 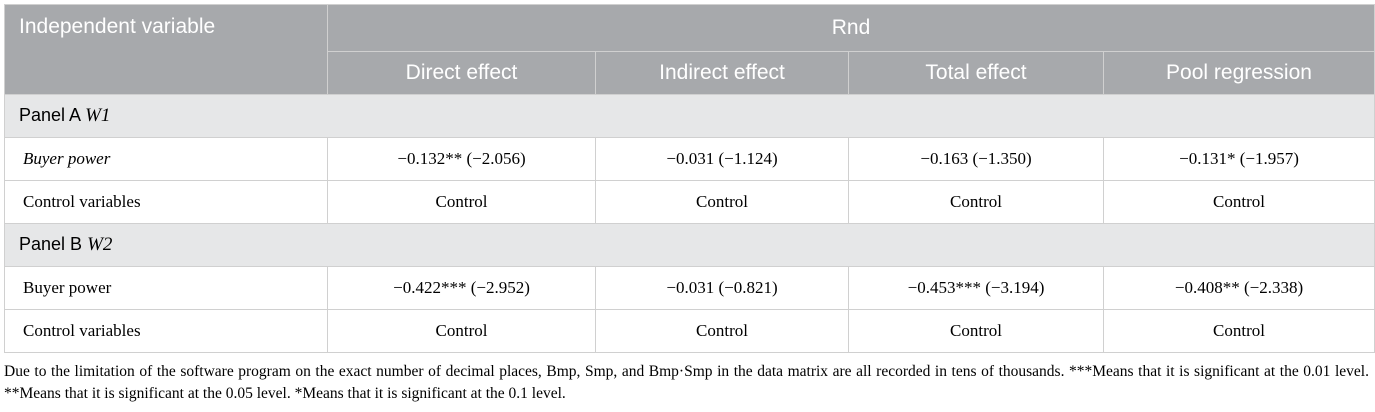 What do you see at coordinates (166, 49) in the screenshot?
I see `header-cell: Independent variable` at bounding box center [166, 49].